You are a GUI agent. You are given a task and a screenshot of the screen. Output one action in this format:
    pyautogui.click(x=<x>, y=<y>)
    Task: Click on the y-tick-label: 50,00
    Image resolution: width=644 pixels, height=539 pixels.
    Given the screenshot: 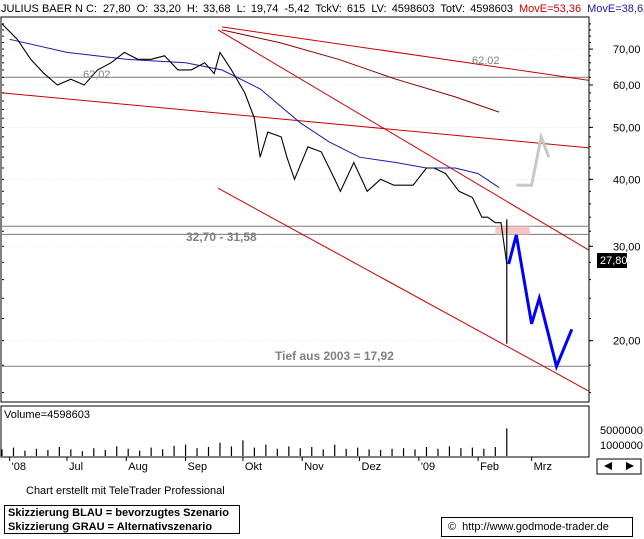 What is the action you would take?
    pyautogui.click(x=627, y=128)
    